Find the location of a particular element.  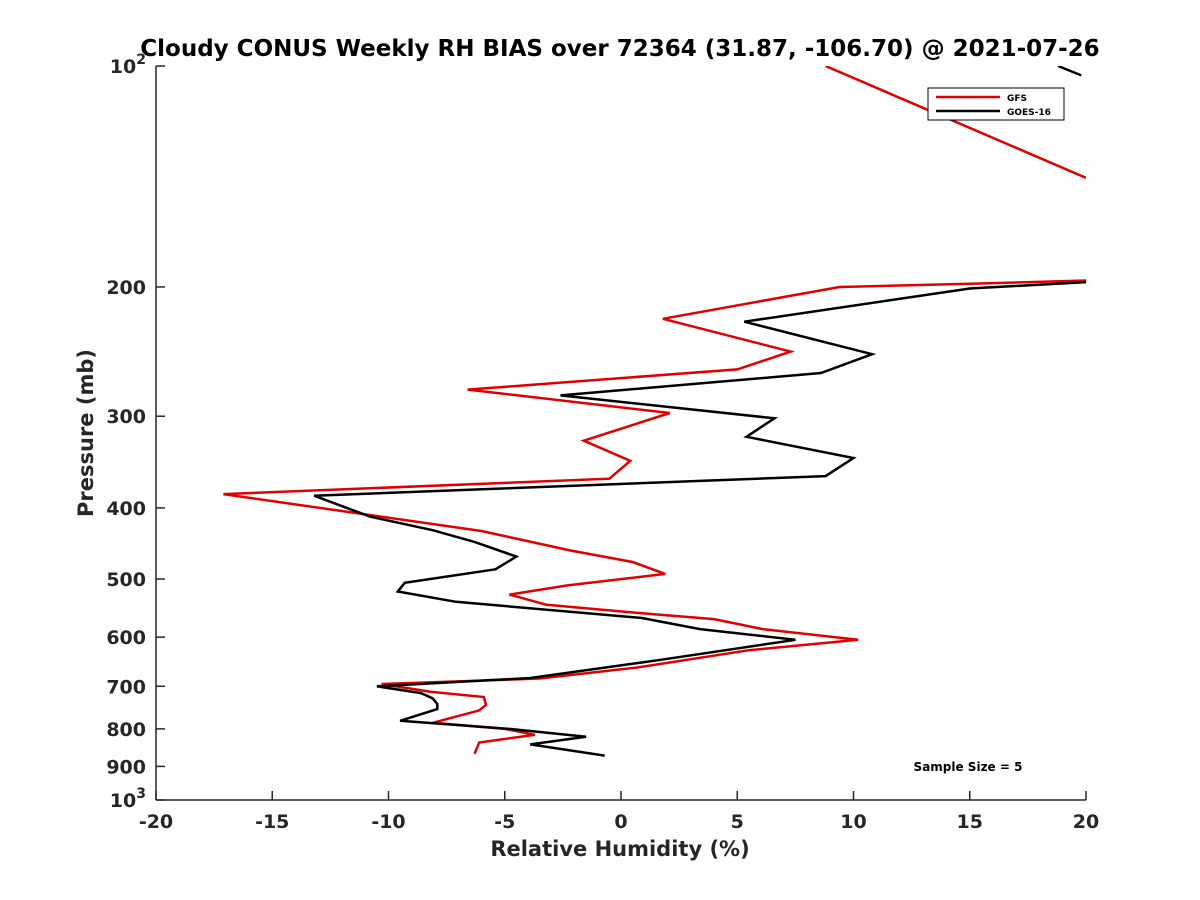

x-tick-label: 10 is located at coordinates (853, 822).